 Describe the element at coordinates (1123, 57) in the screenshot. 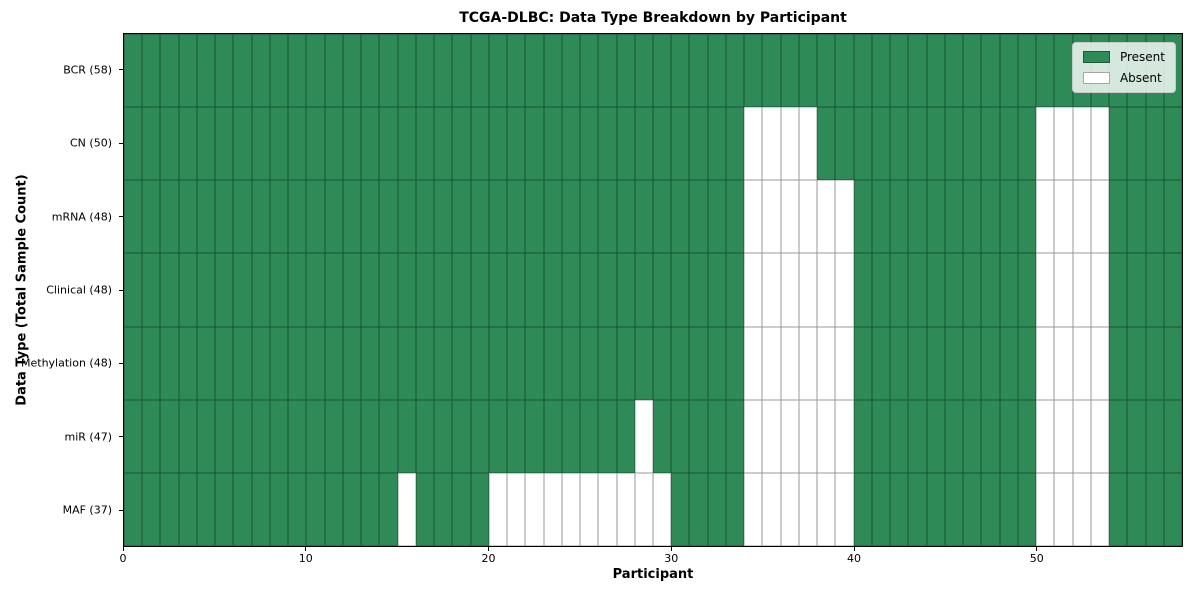

I see `legend-item-present: Present` at that location.